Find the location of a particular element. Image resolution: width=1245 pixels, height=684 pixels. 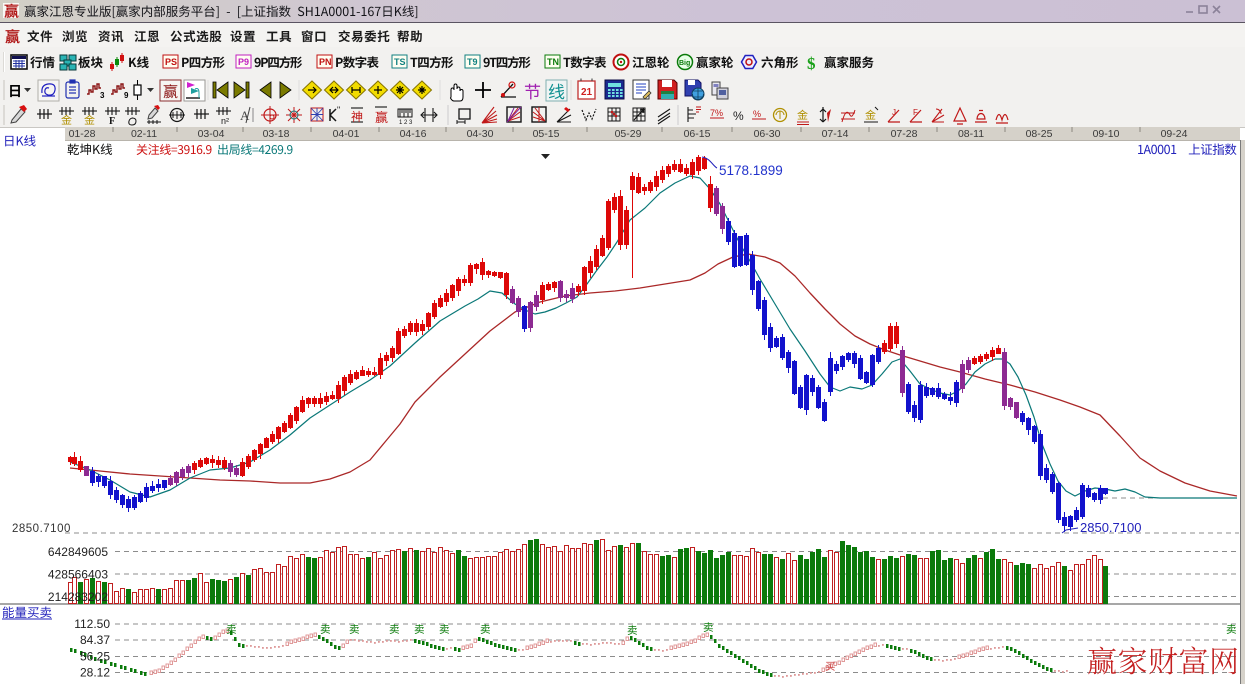

svg-text: T9 is located at coordinates (472, 62).